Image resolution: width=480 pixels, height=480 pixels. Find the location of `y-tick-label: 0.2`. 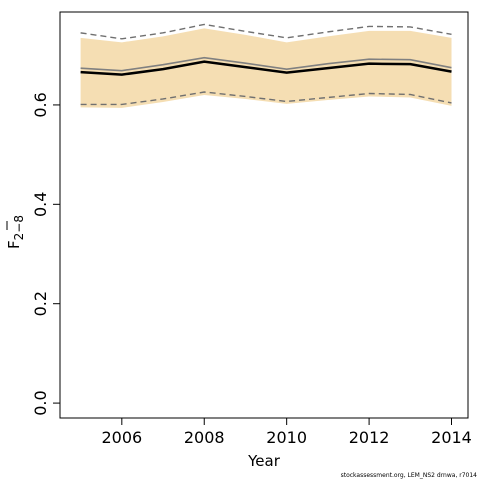

y-tick-label: 0.2 is located at coordinates (40, 303).